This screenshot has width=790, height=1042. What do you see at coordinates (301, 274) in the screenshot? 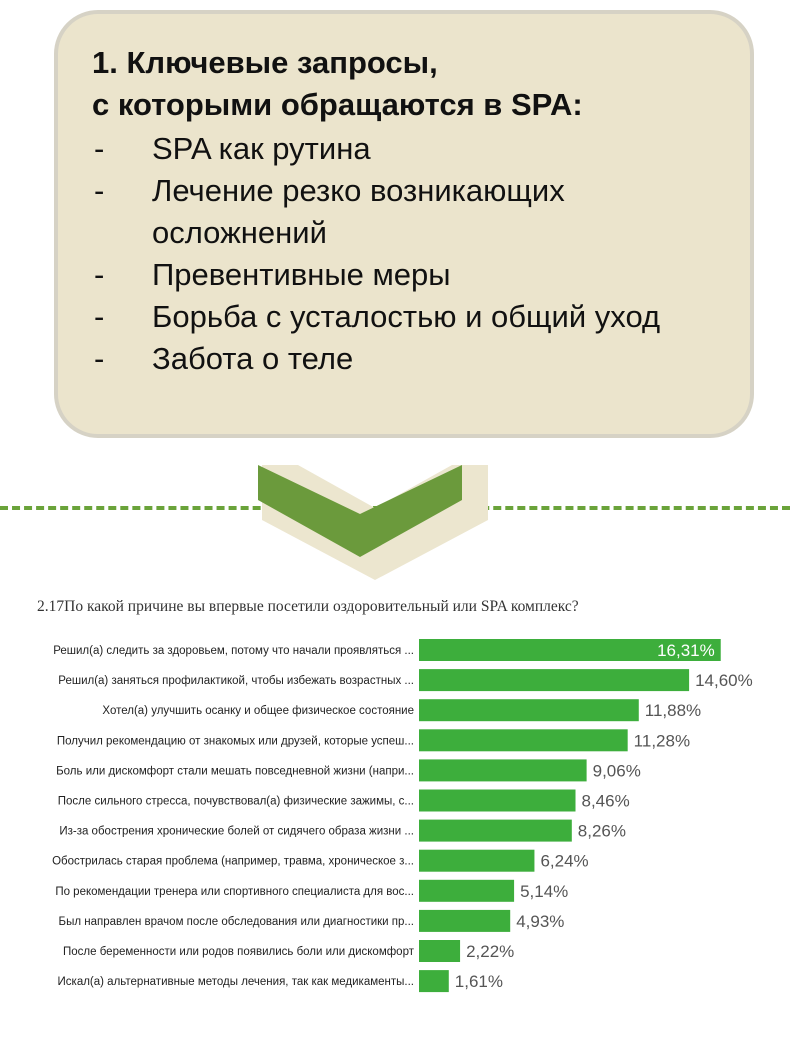
I see `list-item-text: Превентивные меры` at bounding box center [301, 274].